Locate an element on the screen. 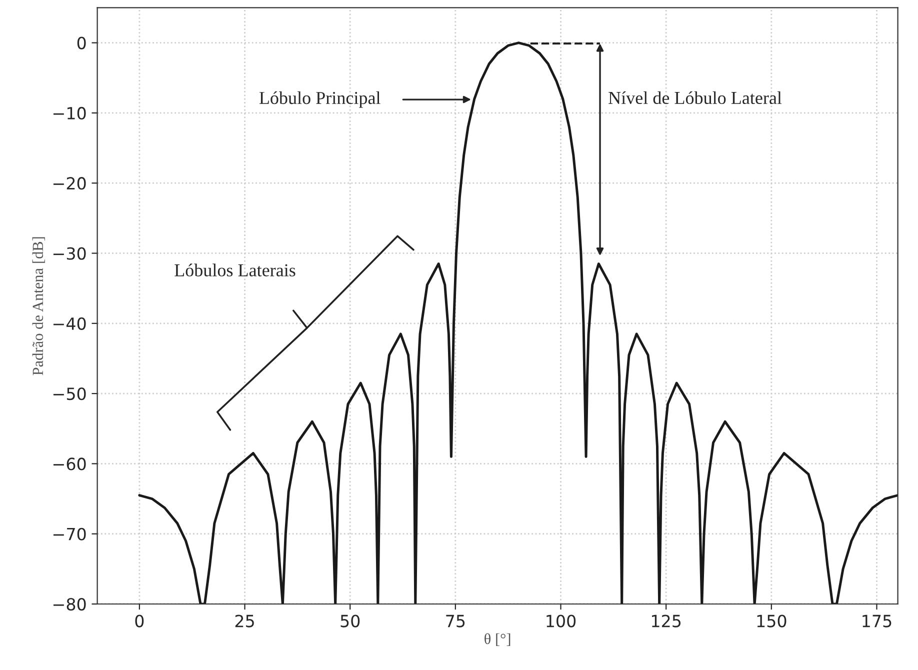  y-tick-label: −40 is located at coordinates (69, 323).